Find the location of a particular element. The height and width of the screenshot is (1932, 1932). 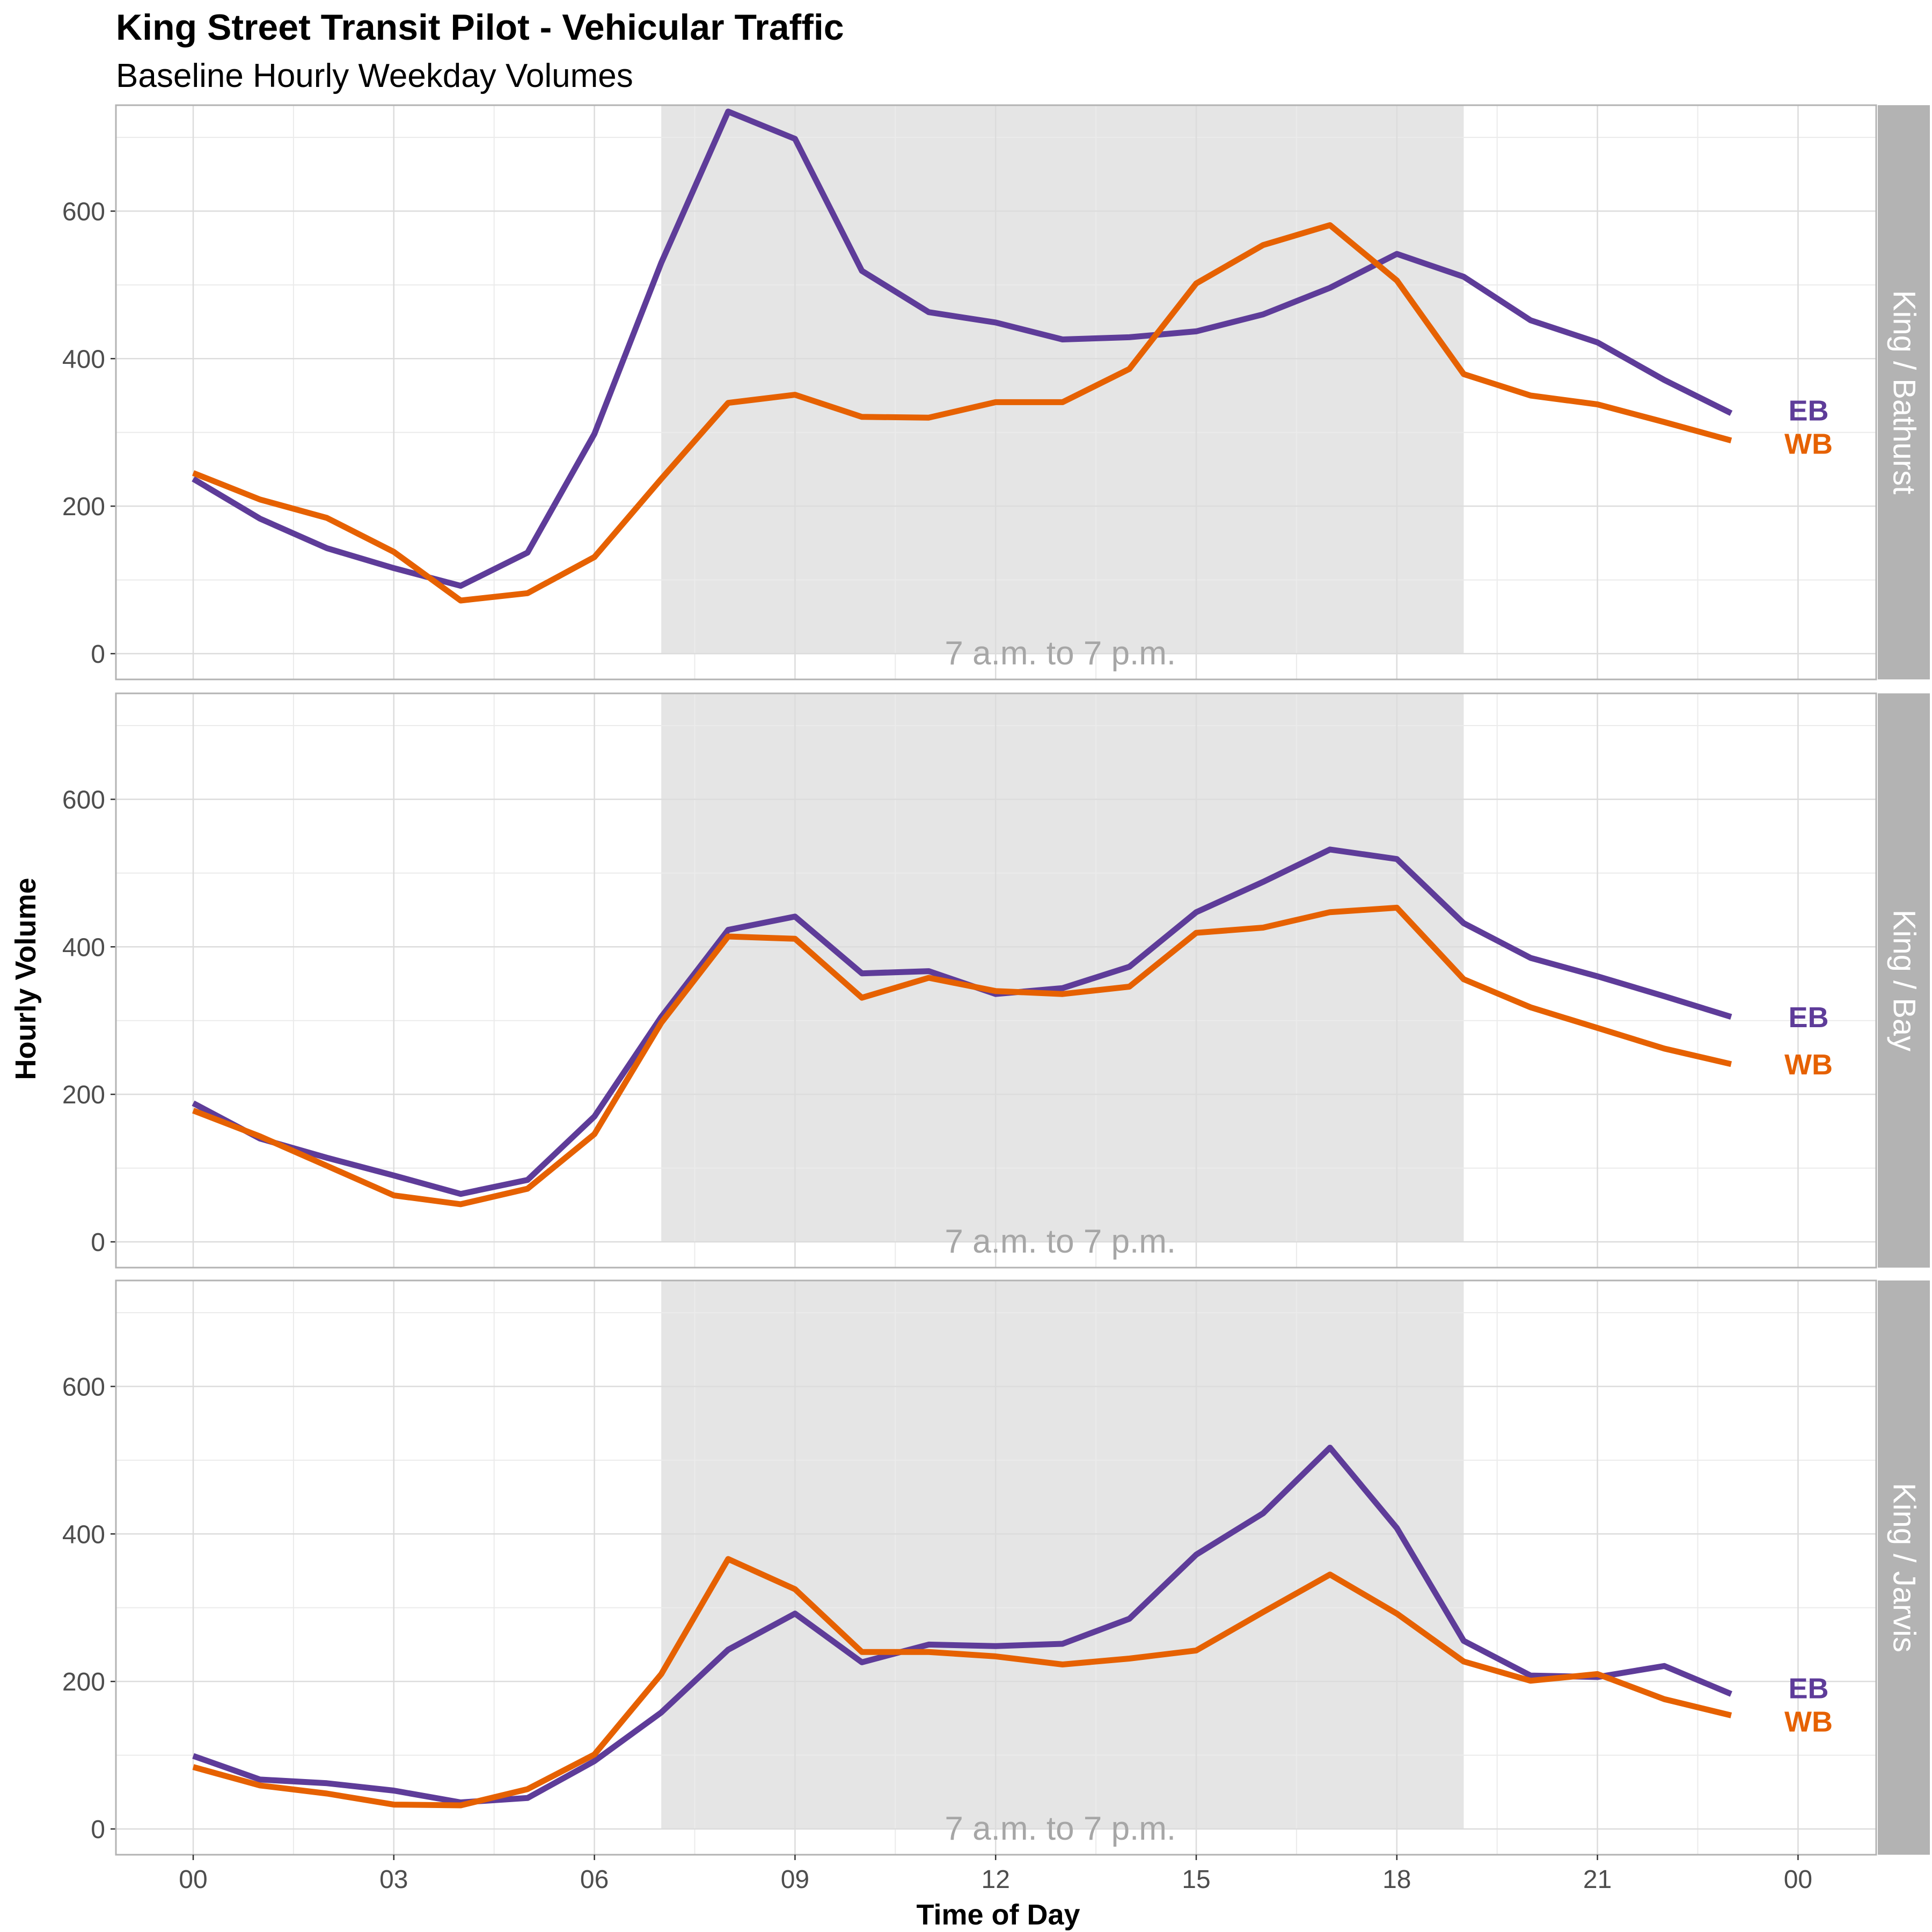

y-tick-label: 0 is located at coordinates (98, 1242).